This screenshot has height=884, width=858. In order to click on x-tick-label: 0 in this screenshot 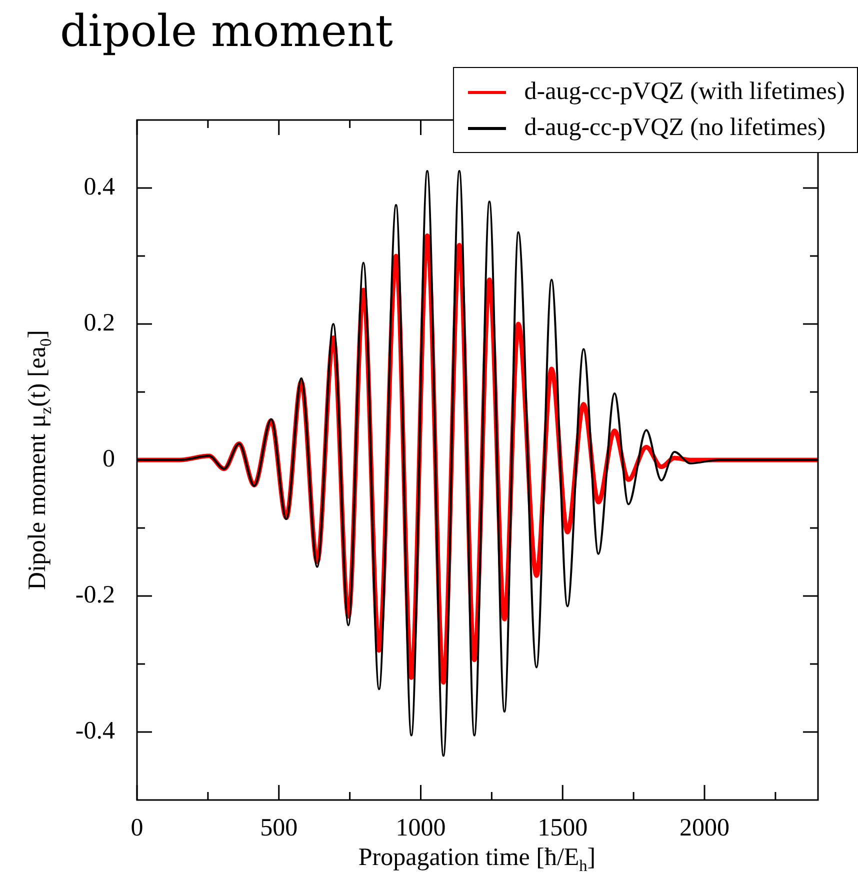, I will do `click(137, 828)`.